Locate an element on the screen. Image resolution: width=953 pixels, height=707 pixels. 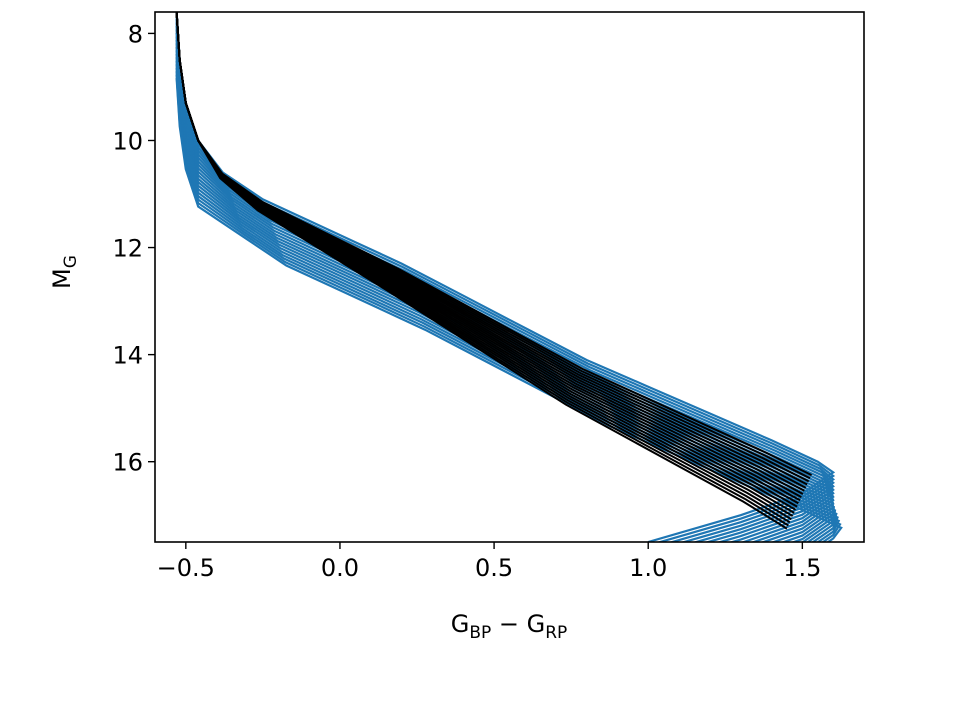
x-tick-label: 0.0 is located at coordinates (340, 568).